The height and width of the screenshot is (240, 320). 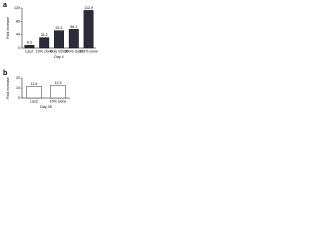 What do you see at coordinates (58, 57) in the screenshot?
I see `x-axis-label: Day 4` at bounding box center [58, 57].